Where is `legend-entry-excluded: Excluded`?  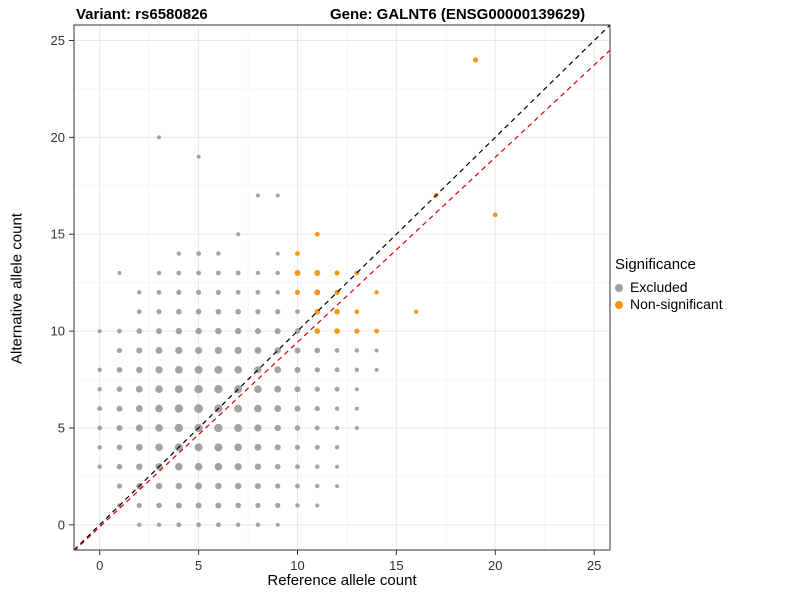
legend-entry-excluded: Excluded is located at coordinates (707, 287).